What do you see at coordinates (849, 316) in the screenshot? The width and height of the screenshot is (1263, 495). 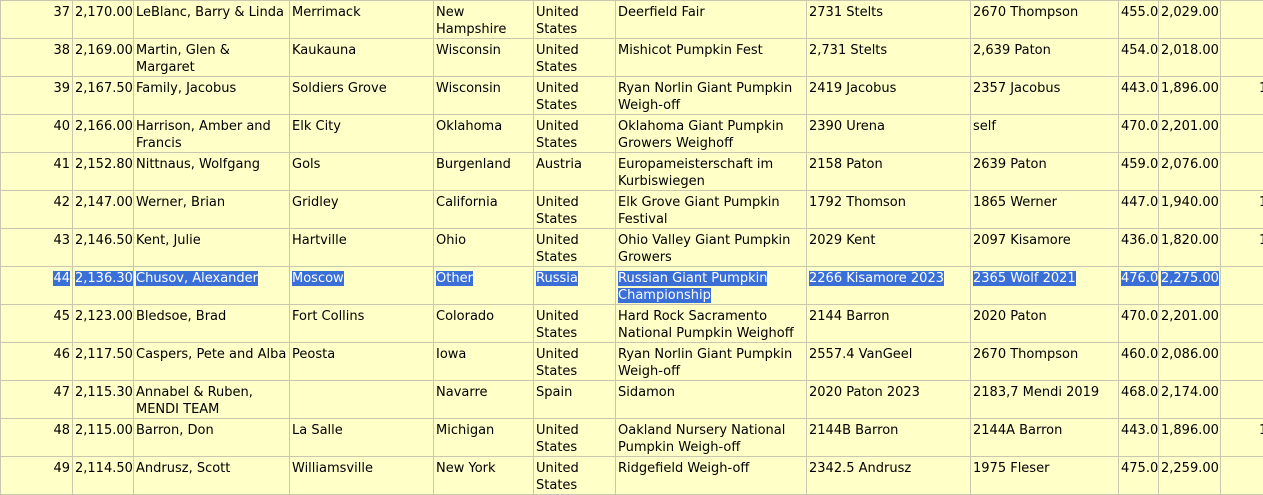 I see `cell-text: 2144 Barron` at bounding box center [849, 316].